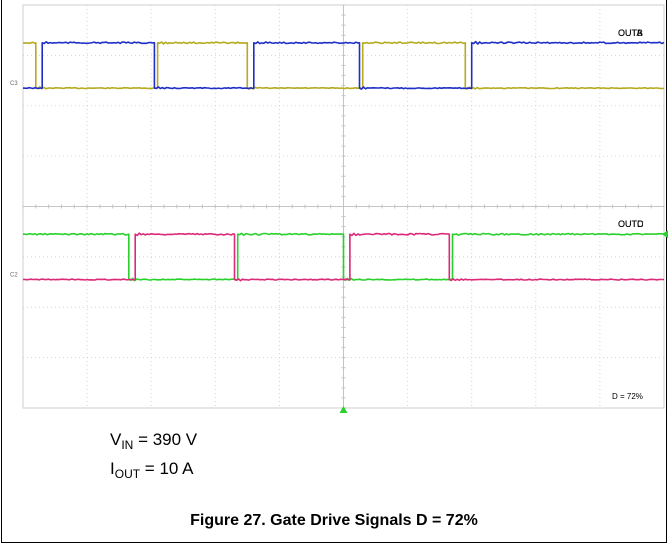  I want to click on series-label-outa: OUTA, so click(630, 33).